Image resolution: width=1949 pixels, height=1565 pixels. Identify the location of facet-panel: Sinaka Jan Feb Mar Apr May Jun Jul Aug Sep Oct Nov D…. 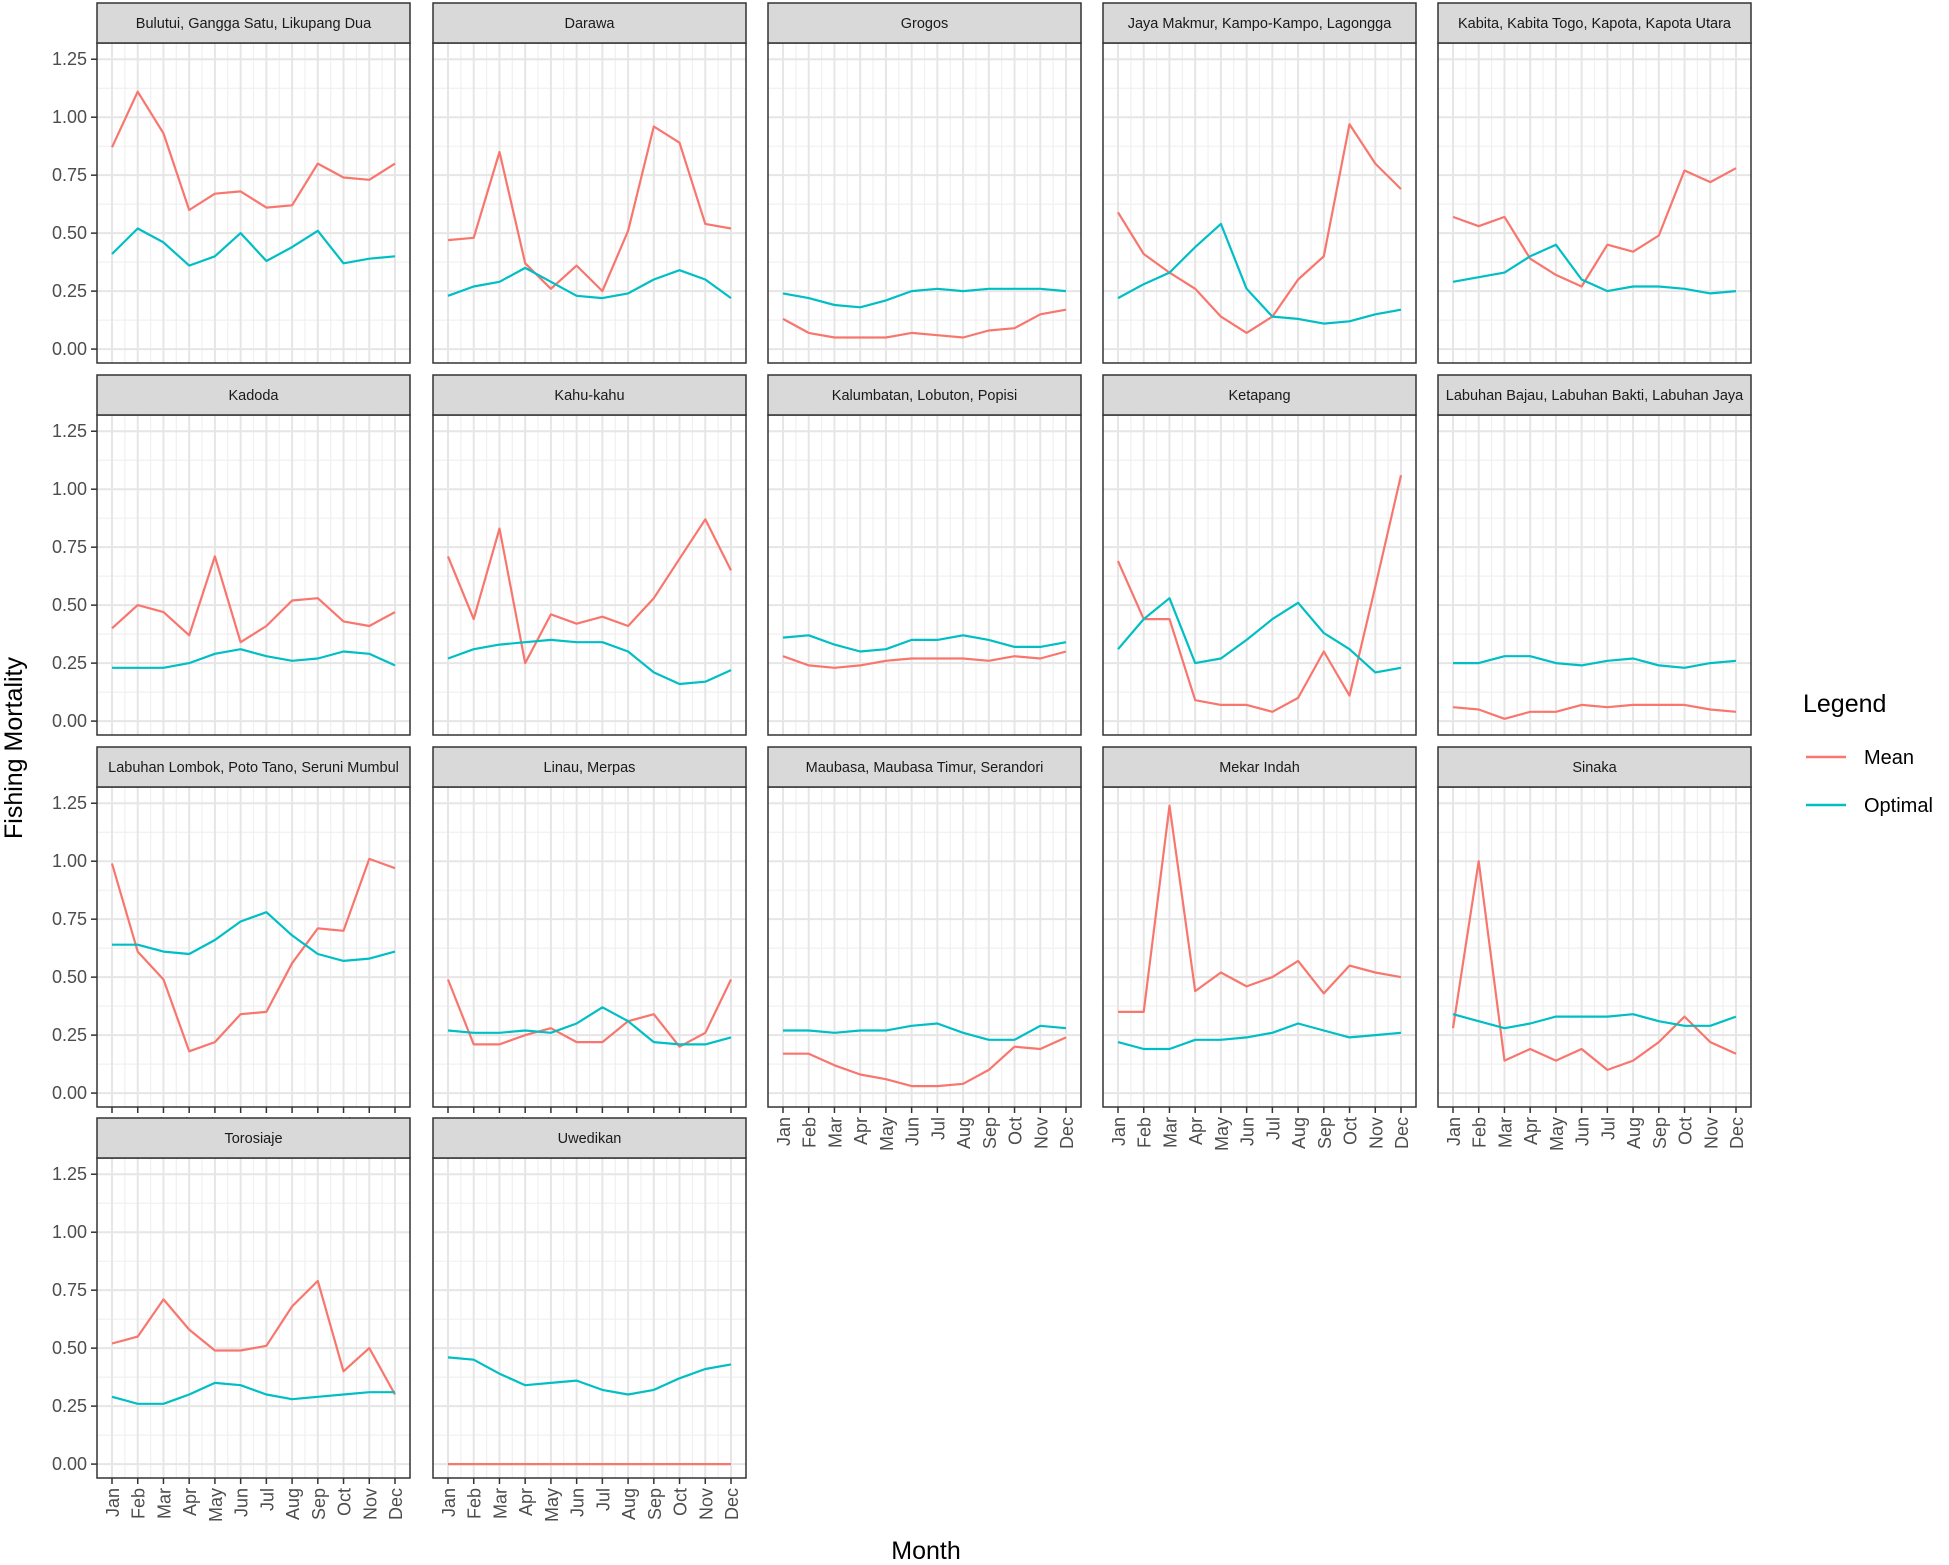
(1594, 948).